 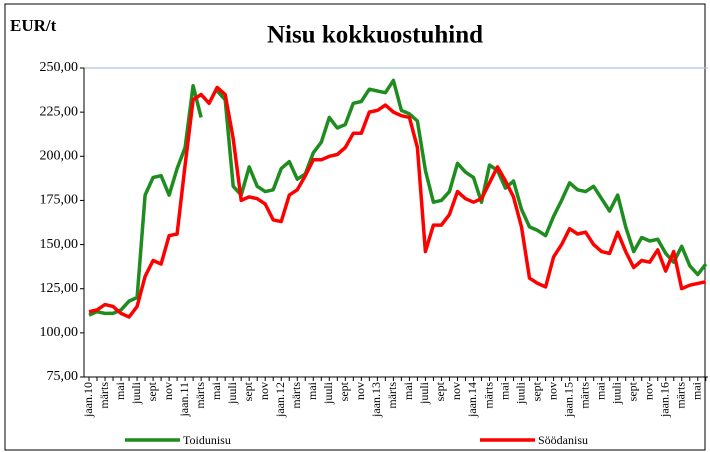 What do you see at coordinates (59, 67) in the screenshot?
I see `y-tick-label: 250,00` at bounding box center [59, 67].